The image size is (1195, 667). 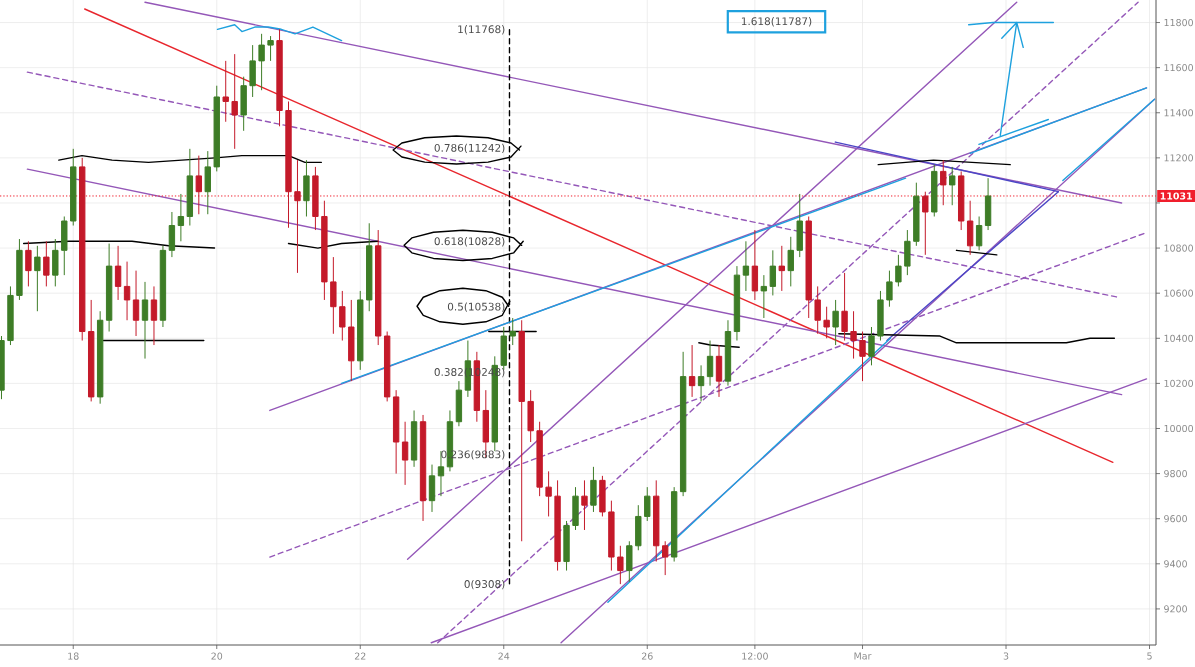 What do you see at coordinates (476, 307) in the screenshot?
I see `annotation: 0.5(10538)` at bounding box center [476, 307].